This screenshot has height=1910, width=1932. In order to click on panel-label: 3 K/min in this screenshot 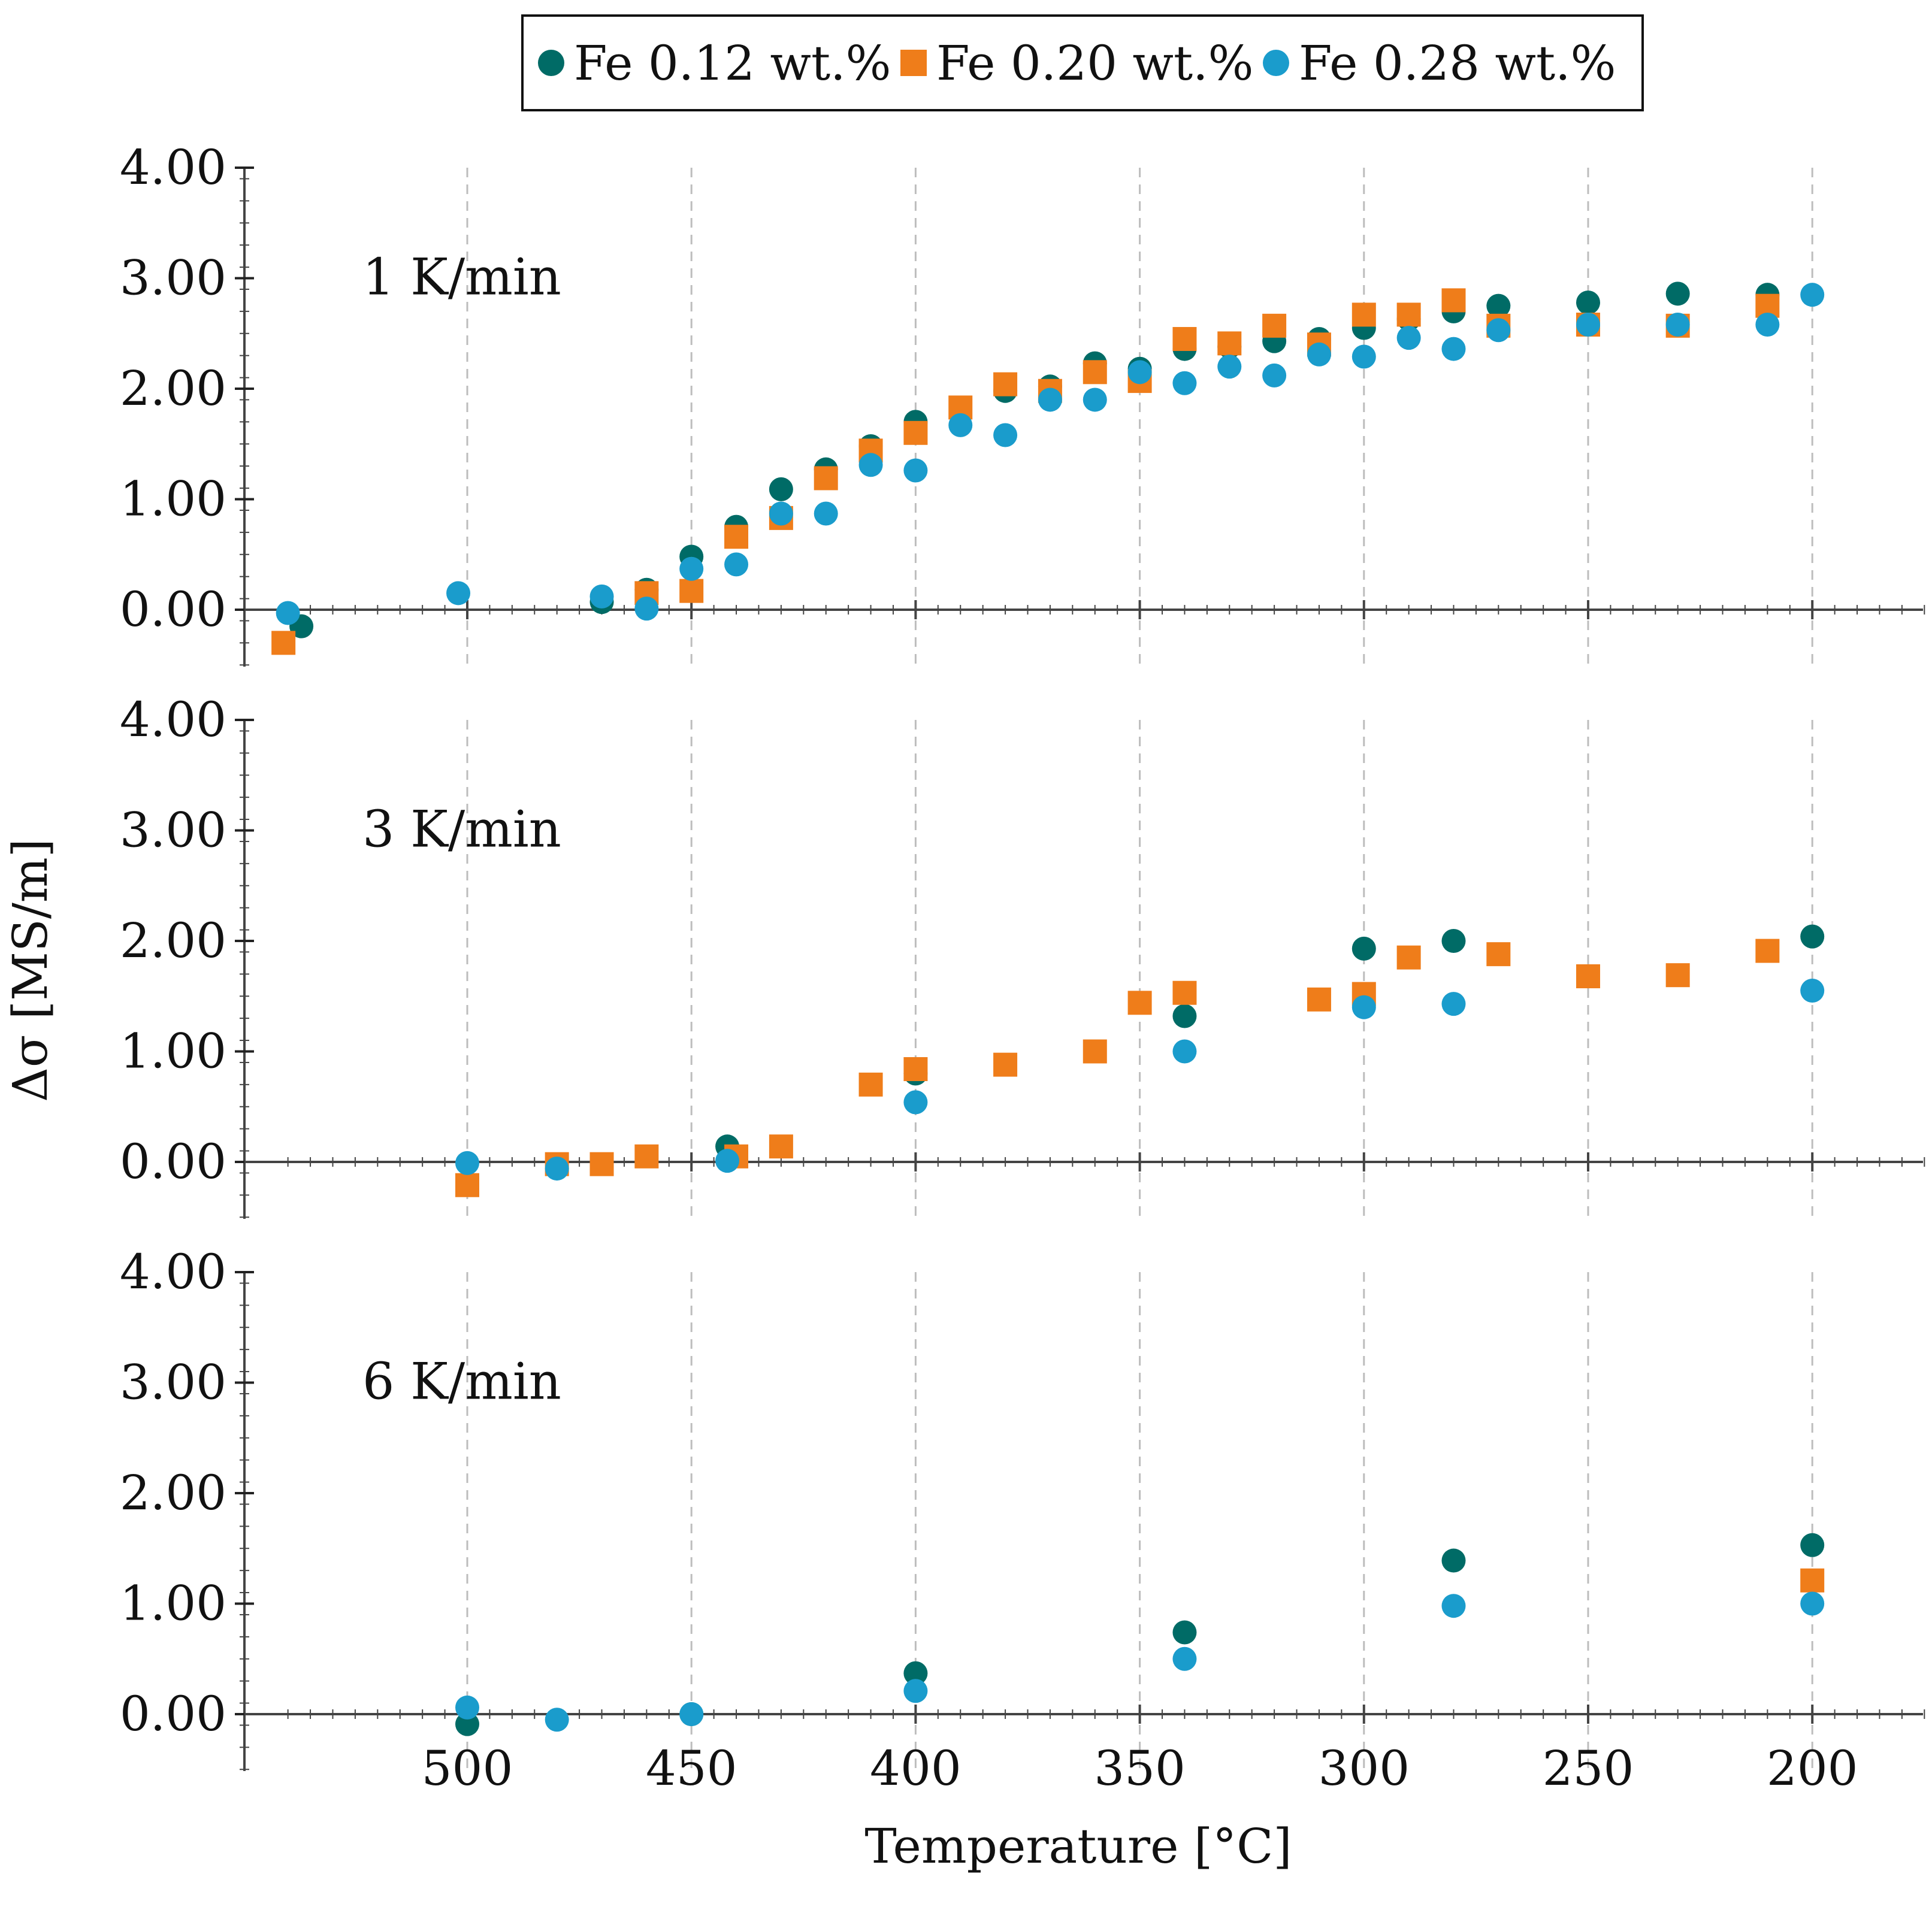, I will do `click(461, 829)`.